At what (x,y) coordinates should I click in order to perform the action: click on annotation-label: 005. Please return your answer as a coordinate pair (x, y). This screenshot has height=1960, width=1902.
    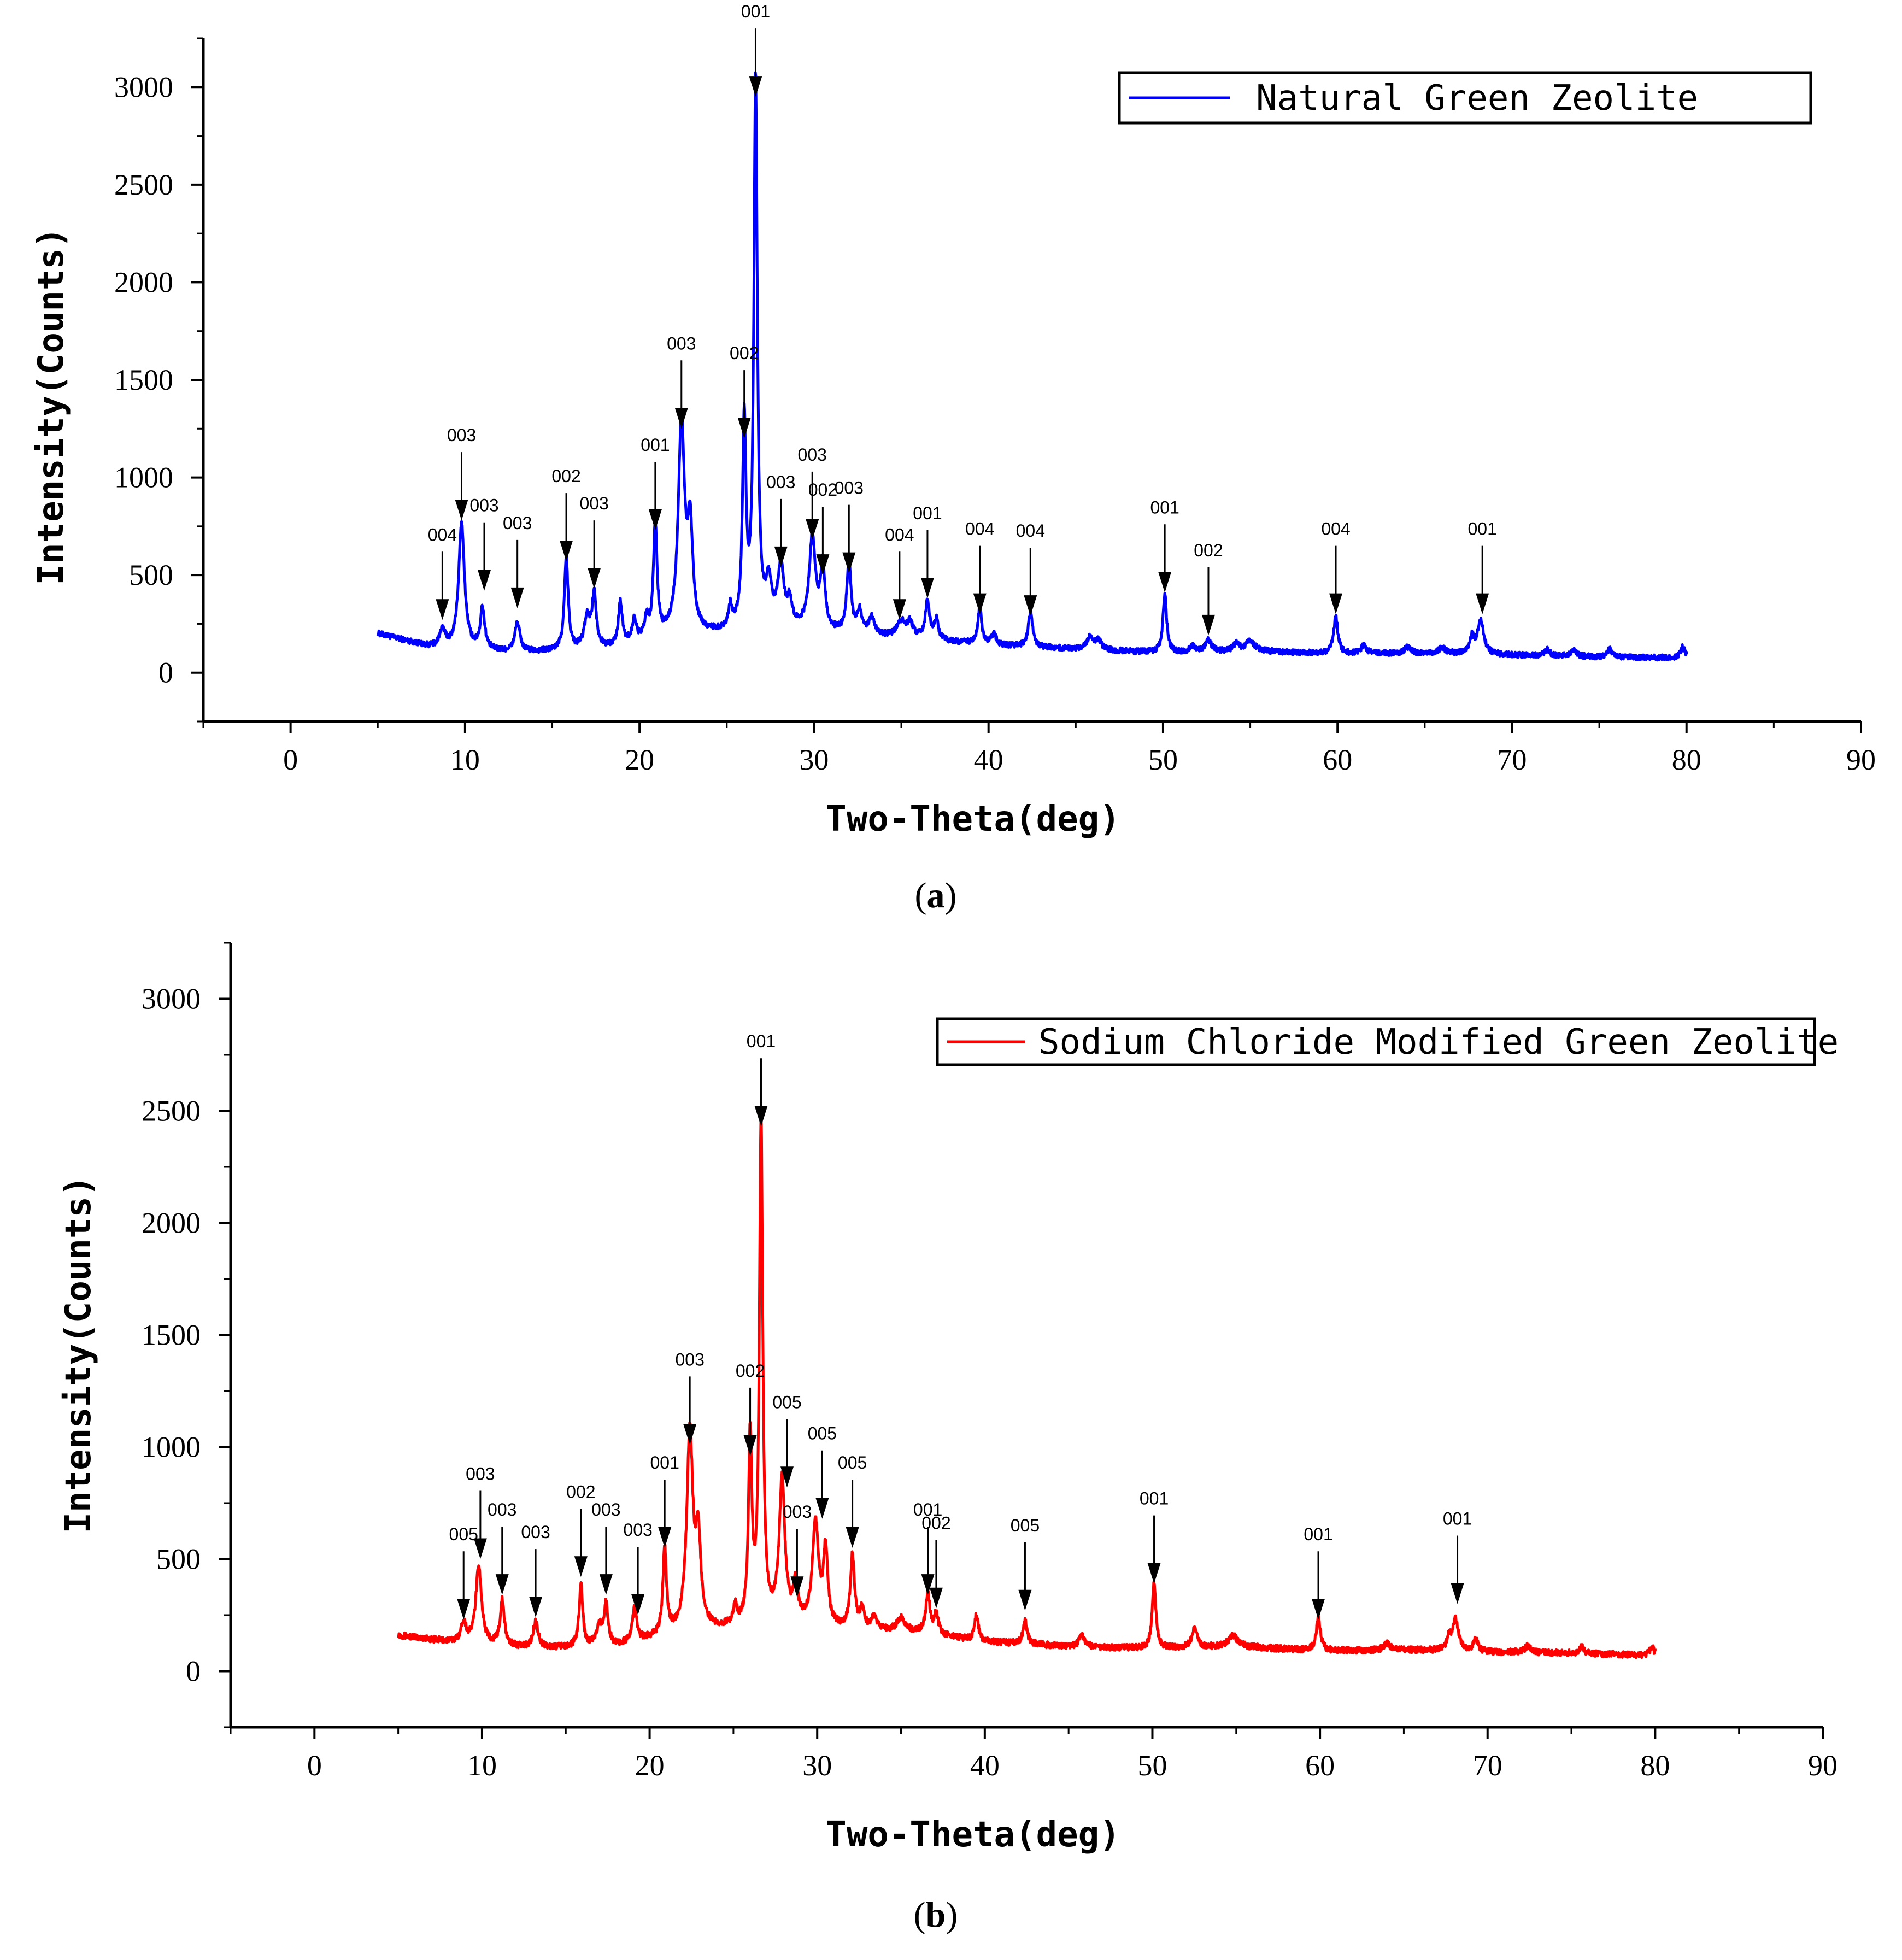
    Looking at the image, I should click on (852, 1462).